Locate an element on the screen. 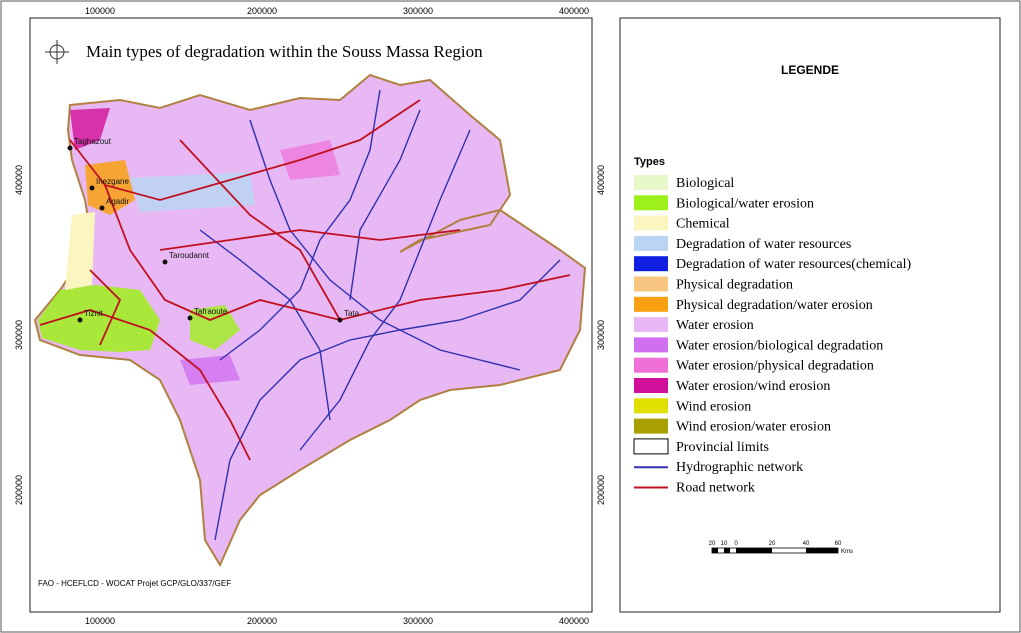 This screenshot has height=633, width=1021. zone-water-bio is located at coordinates (210, 370).